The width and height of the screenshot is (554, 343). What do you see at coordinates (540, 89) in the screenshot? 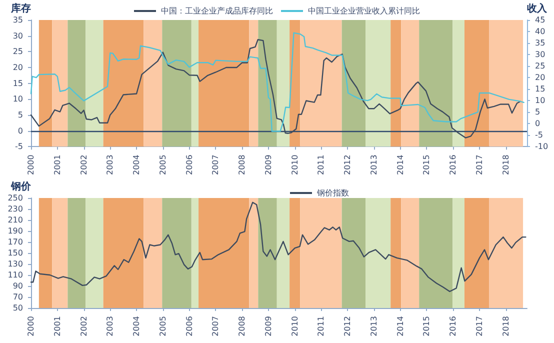
I see `y2-tick-label: 15` at bounding box center [540, 89].